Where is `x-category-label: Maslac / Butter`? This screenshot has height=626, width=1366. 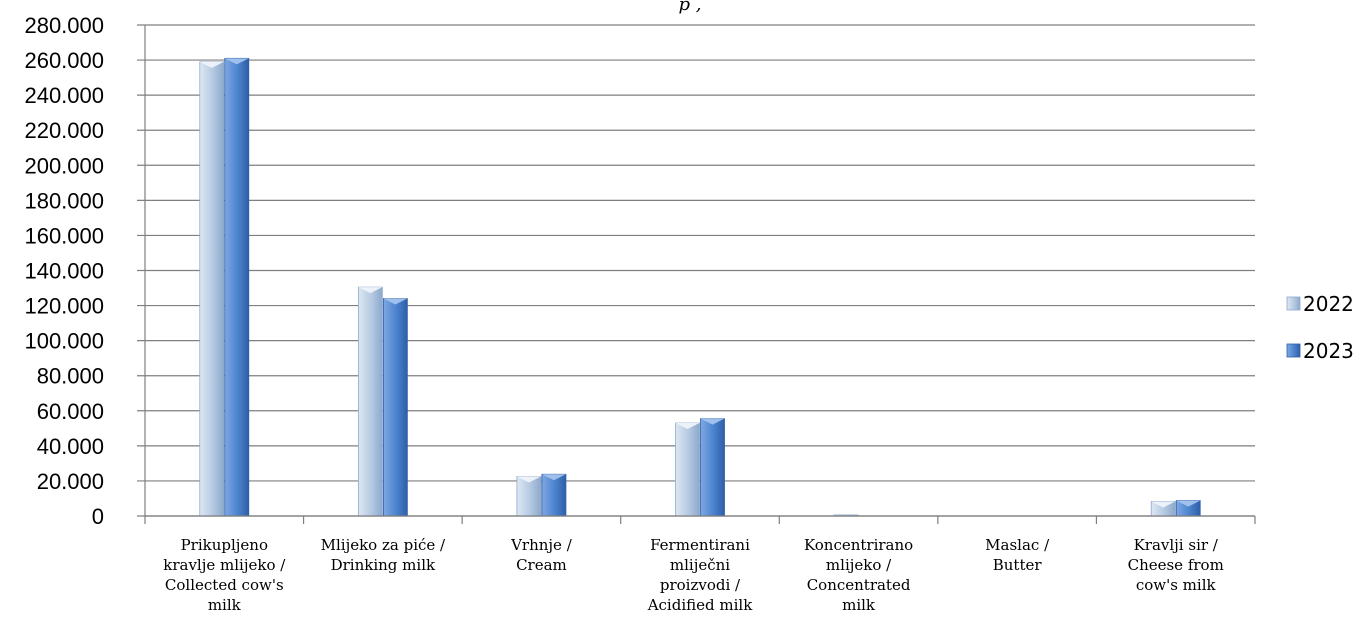
x-category-label: Maslac / Butter is located at coordinates (1017, 555).